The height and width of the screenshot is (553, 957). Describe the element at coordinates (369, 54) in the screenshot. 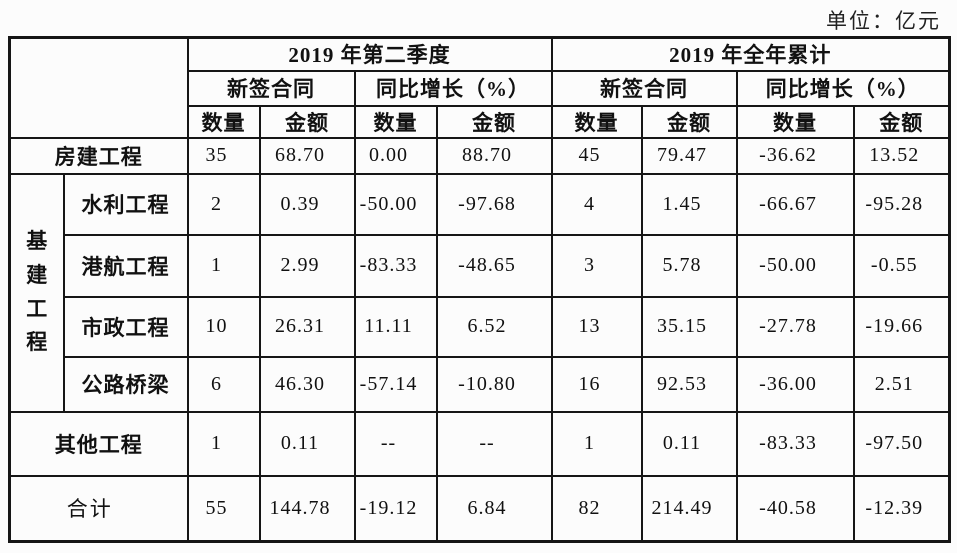

I see `period-header-q2: 2019 年第二季度` at that location.